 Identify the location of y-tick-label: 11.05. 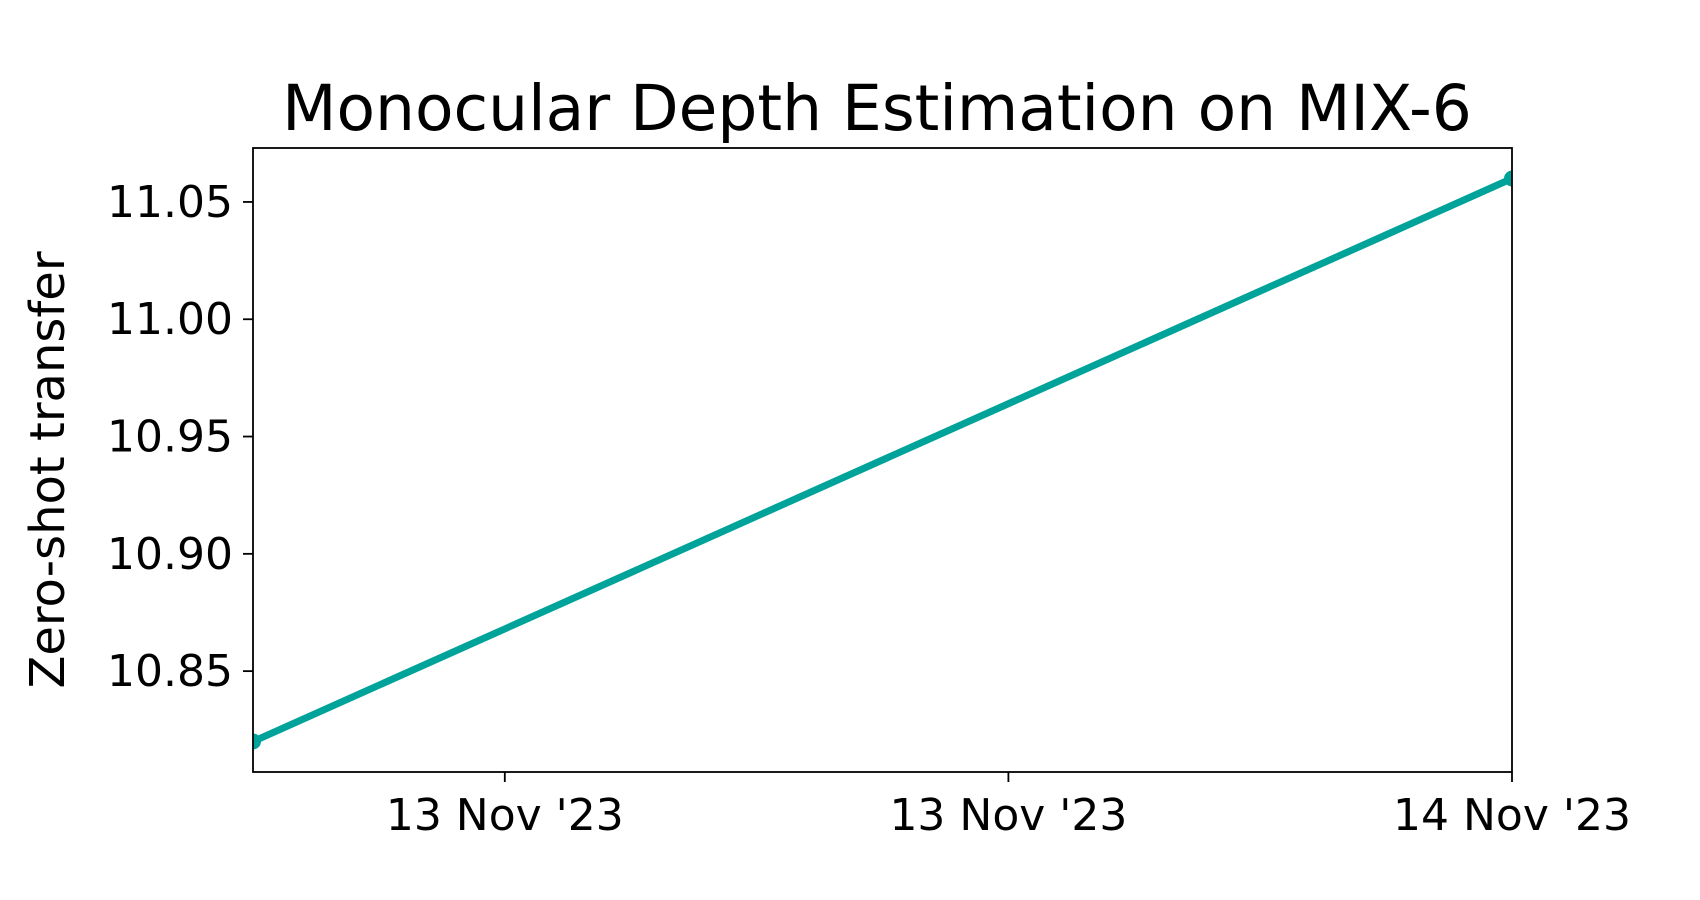
(170, 202).